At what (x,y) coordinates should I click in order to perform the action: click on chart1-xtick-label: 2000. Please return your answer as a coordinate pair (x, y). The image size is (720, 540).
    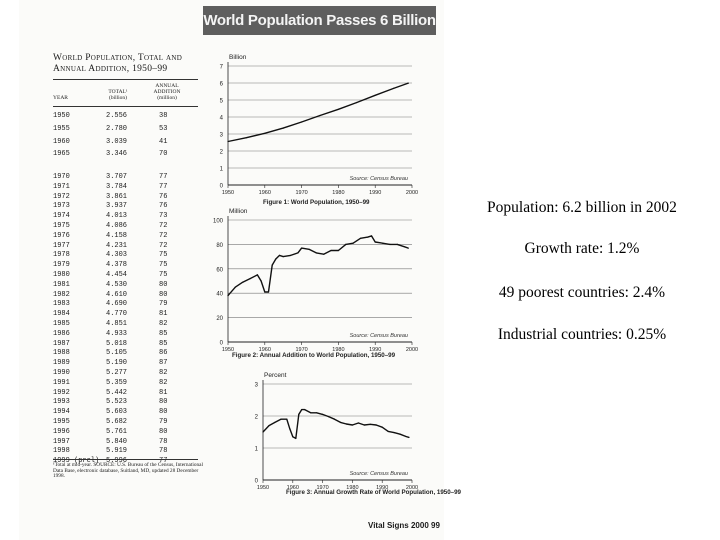
    Looking at the image, I should click on (412, 193).